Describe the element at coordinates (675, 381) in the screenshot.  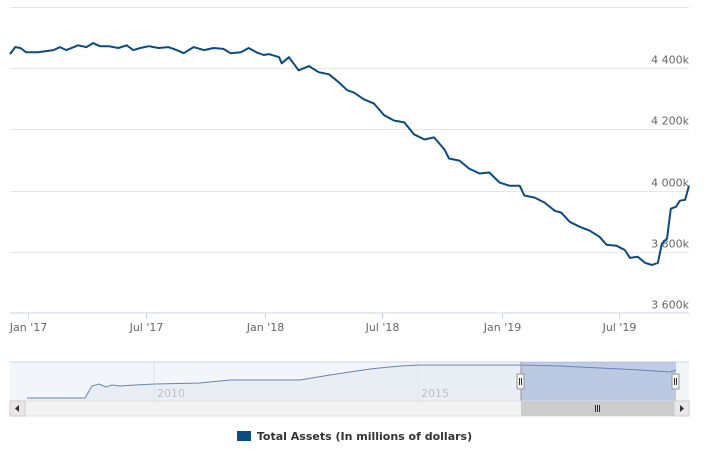
I see `navigator-right-handle` at that location.